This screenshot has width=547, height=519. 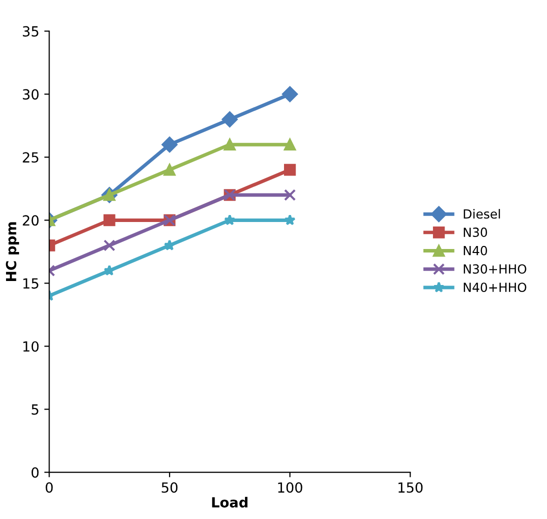 I want to click on x-tick-label: 150, so click(x=410, y=487).